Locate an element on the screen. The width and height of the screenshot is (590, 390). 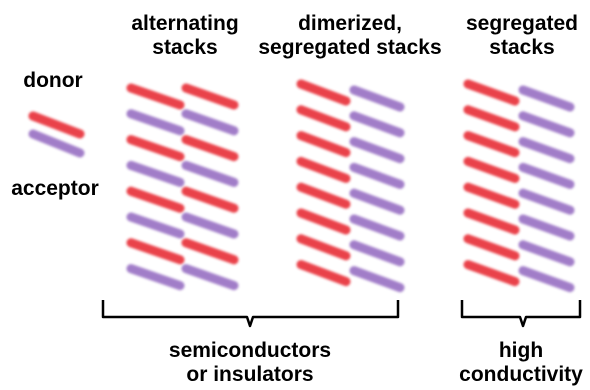
high-conductivity-caption-line1: high is located at coordinates (521, 350).